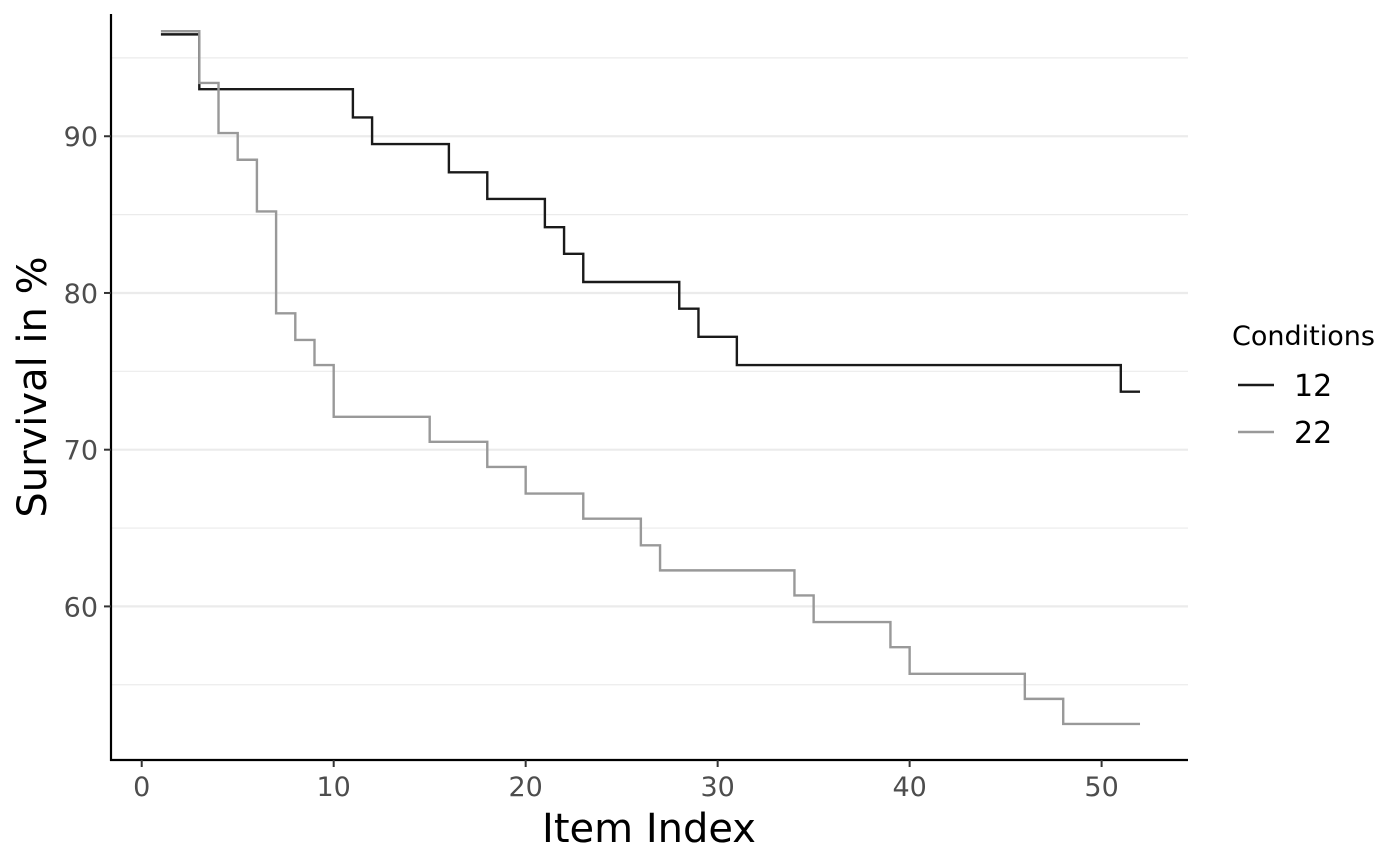 The width and height of the screenshot is (1400, 866). What do you see at coordinates (909, 787) in the screenshot?
I see `x-tick-label: 40` at bounding box center [909, 787].